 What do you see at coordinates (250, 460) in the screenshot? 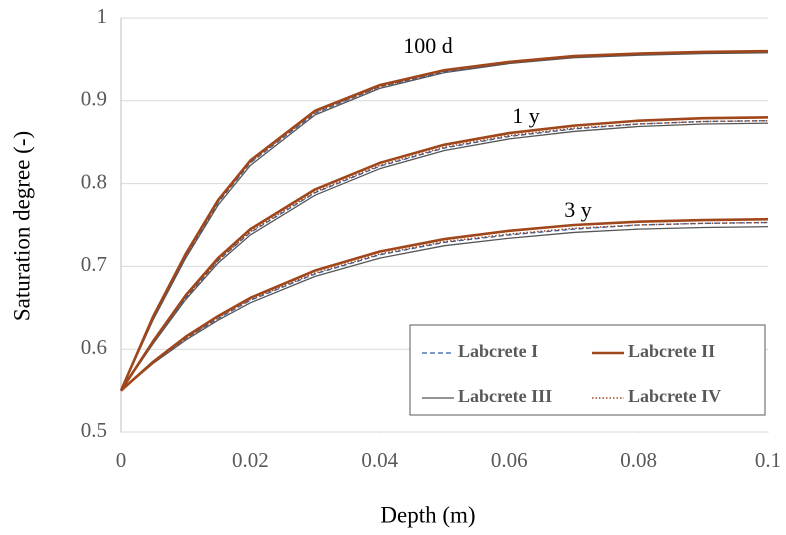
I see `x-tick-label: 0.02` at bounding box center [250, 460].